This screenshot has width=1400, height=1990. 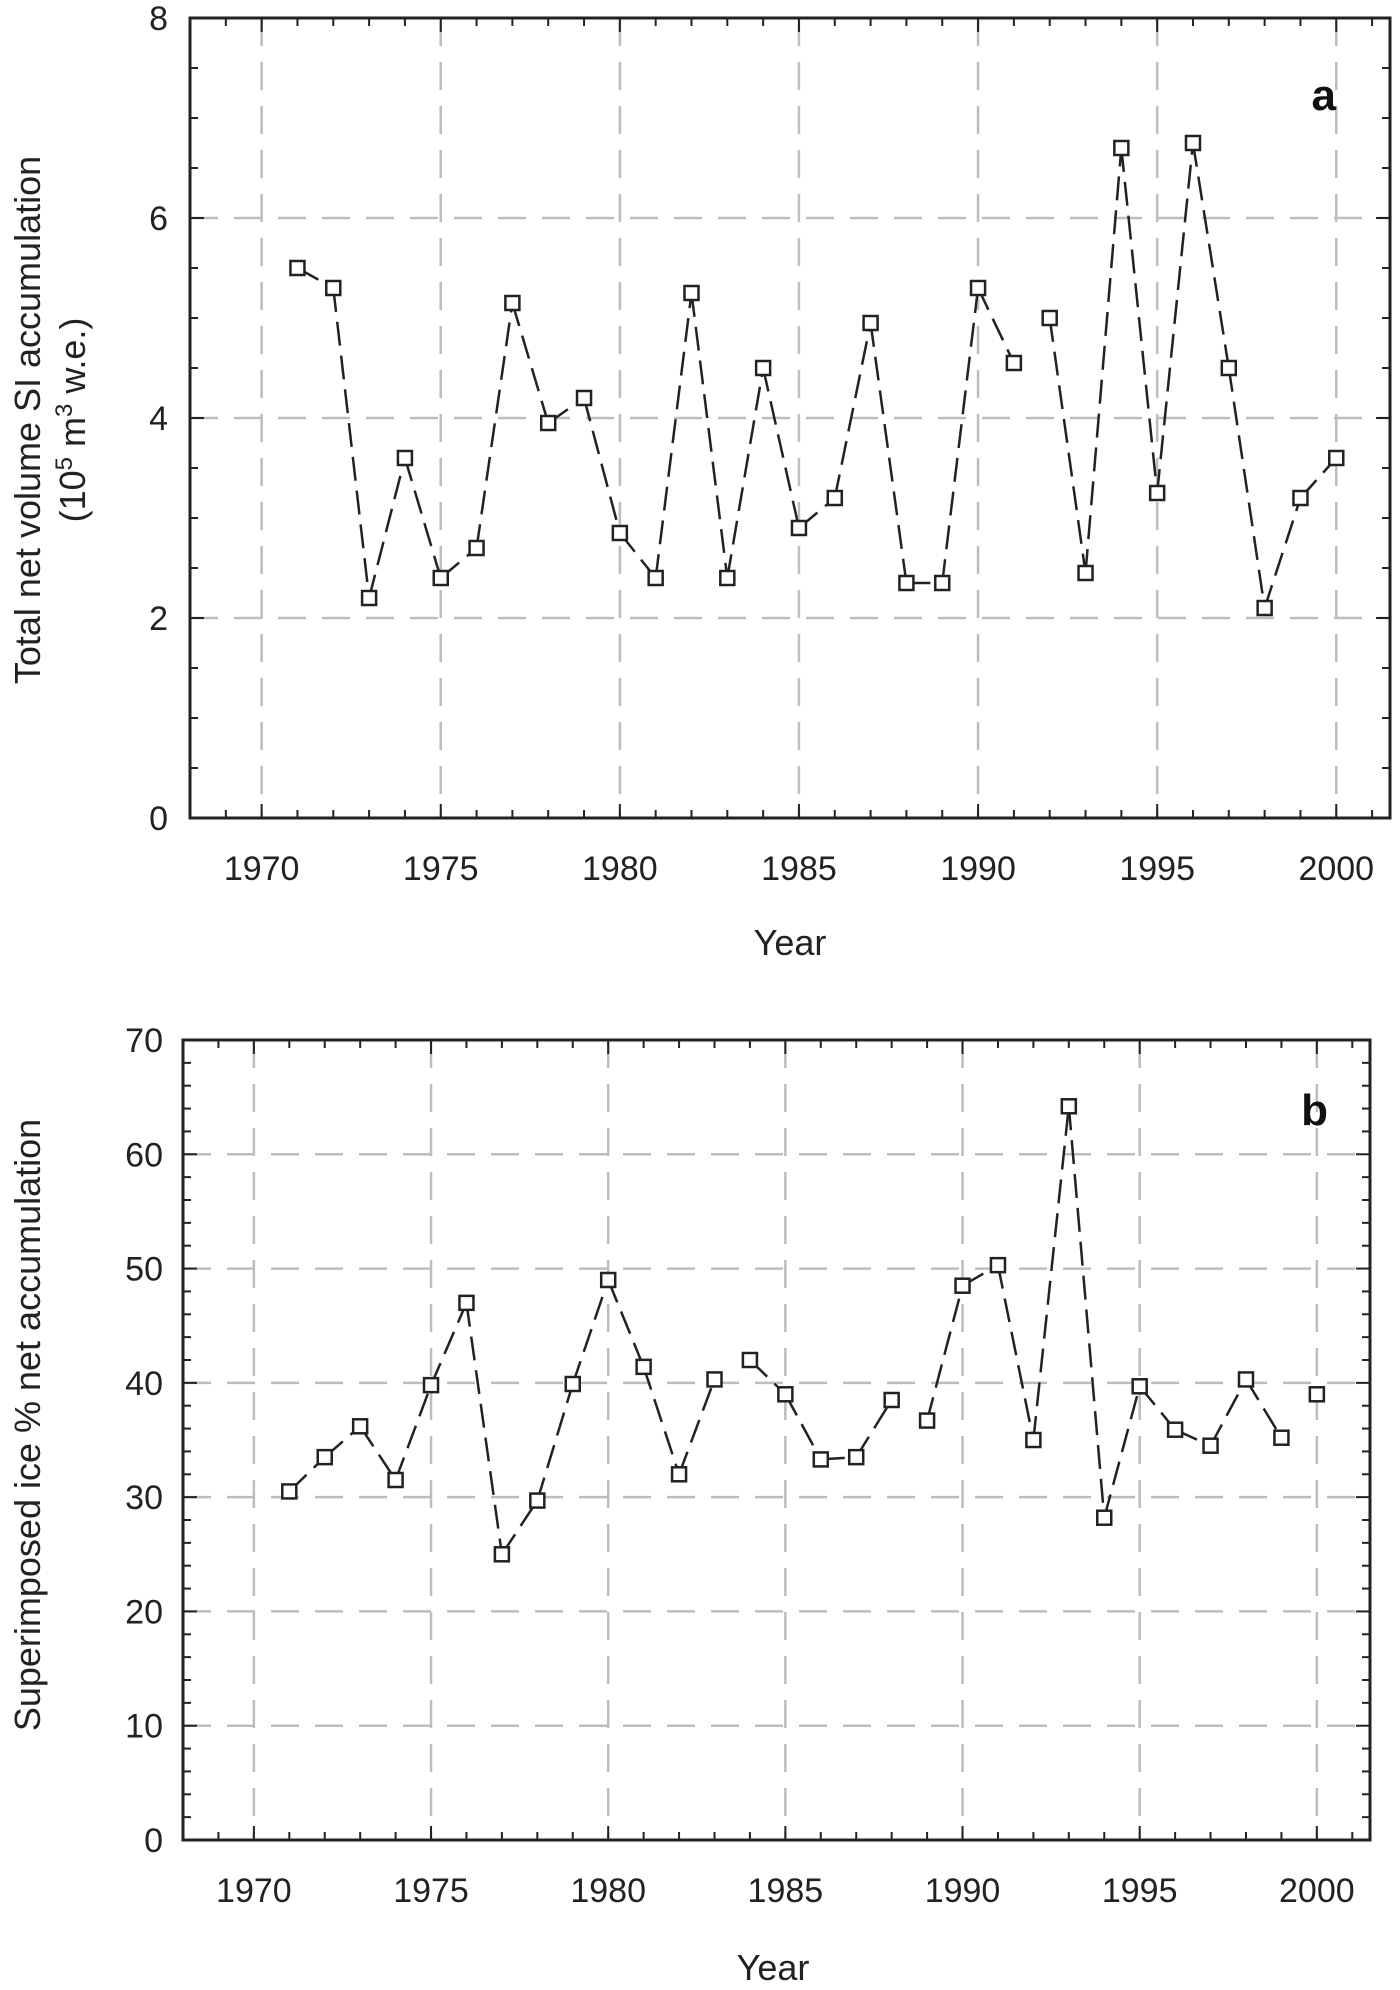 What do you see at coordinates (144, 1270) in the screenshot?
I see `y-tick-label: 50` at bounding box center [144, 1270].